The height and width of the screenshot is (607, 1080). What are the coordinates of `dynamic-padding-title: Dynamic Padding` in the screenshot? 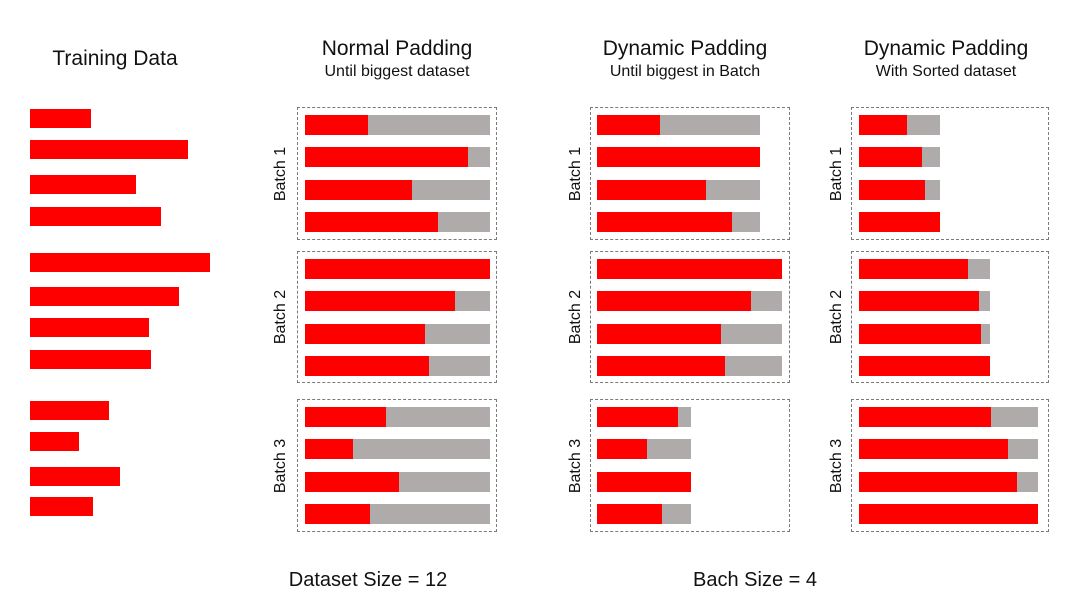 It's located at (685, 48).